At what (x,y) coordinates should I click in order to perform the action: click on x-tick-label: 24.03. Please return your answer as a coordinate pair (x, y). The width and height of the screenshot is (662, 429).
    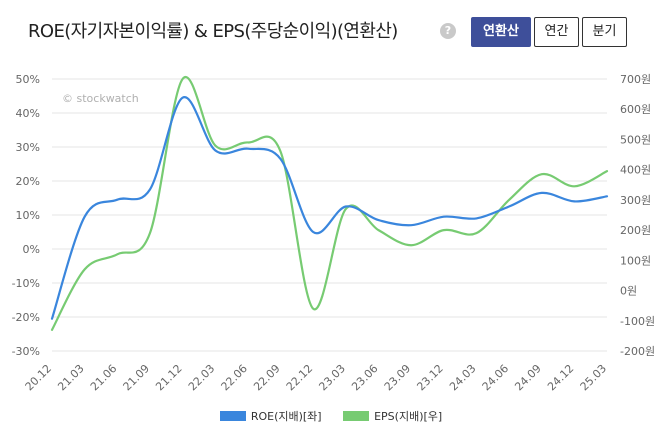
    Looking at the image, I should click on (462, 377).